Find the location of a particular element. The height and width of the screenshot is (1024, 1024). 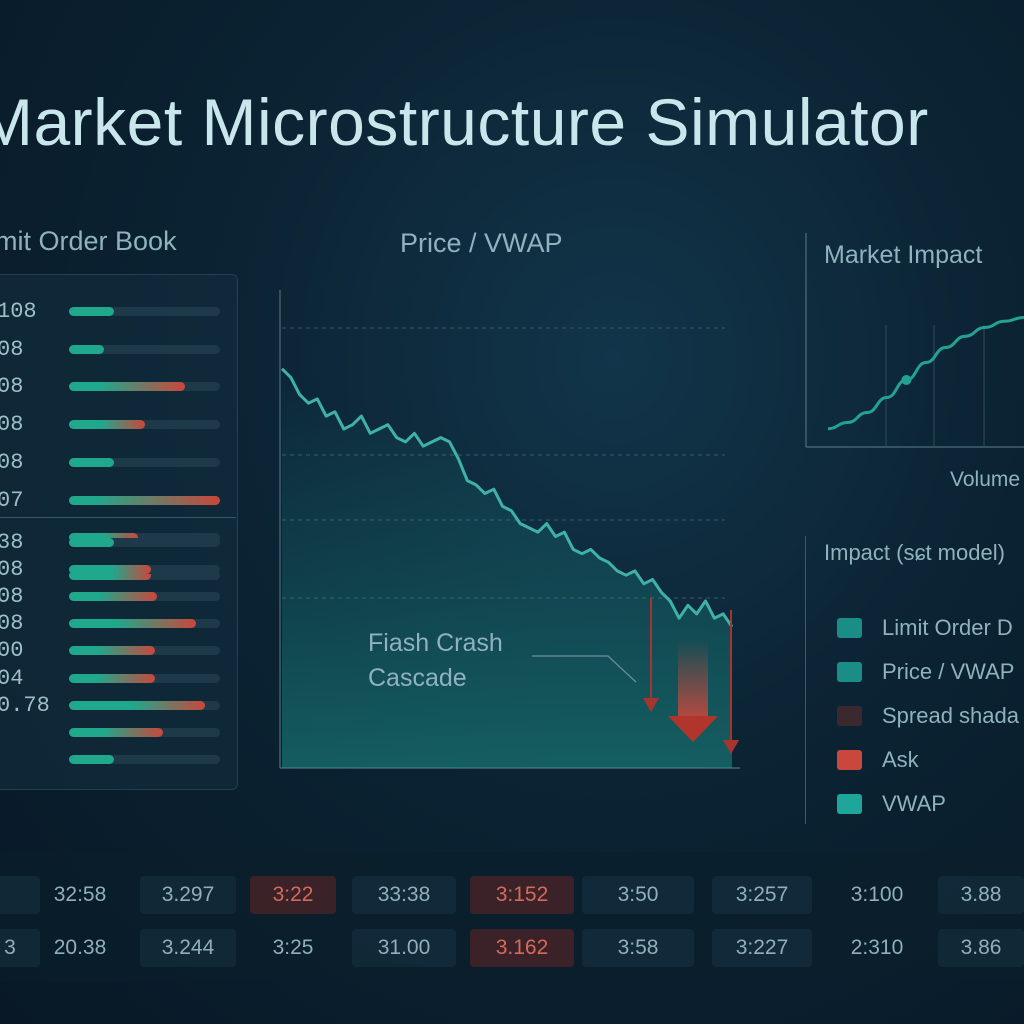

ticker-cell-2-5: 3.162 is located at coordinates (522, 948).